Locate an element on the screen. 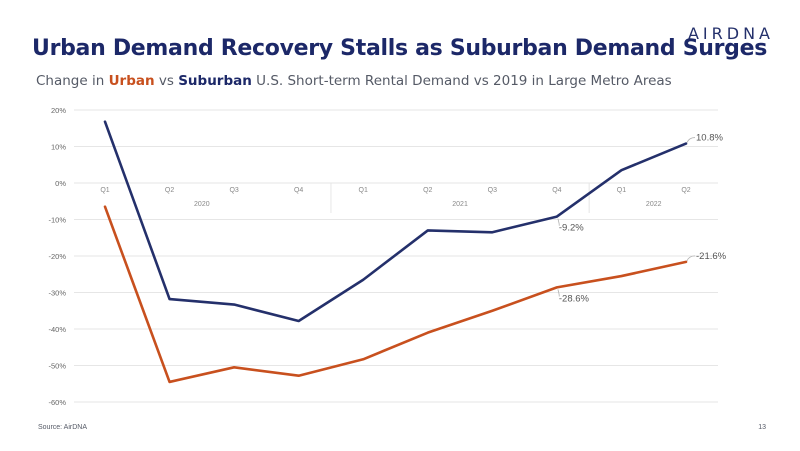 The image size is (800, 451). subtitle-vs: vs is located at coordinates (166, 81).